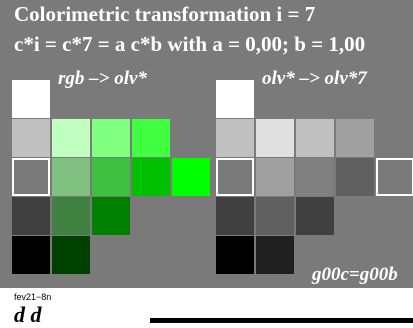 The height and width of the screenshot is (328, 413). I want to click on chart-footer-label: g00c=g00b, so click(355, 274).